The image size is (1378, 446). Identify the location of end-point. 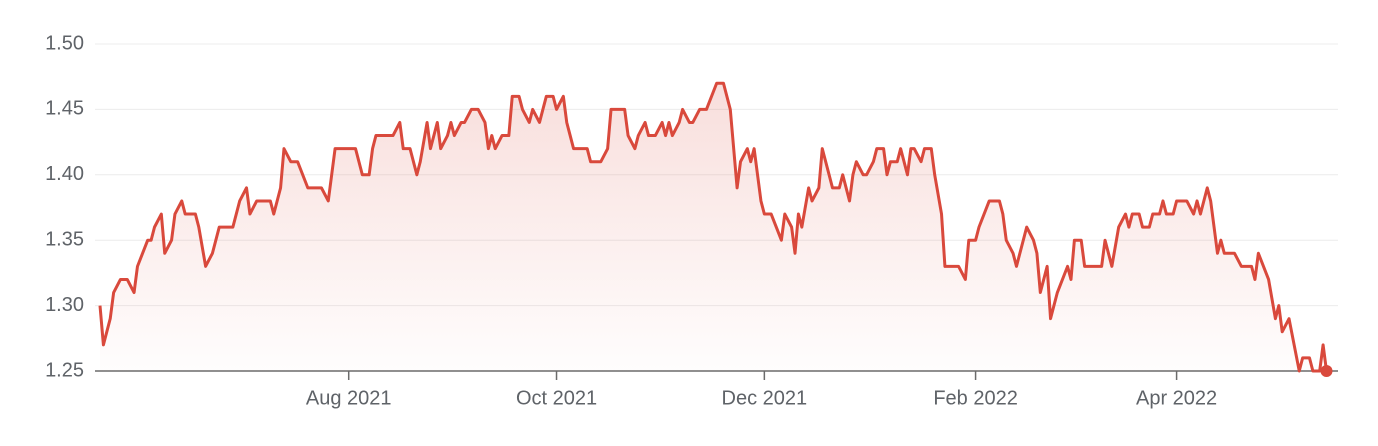
(1326, 371).